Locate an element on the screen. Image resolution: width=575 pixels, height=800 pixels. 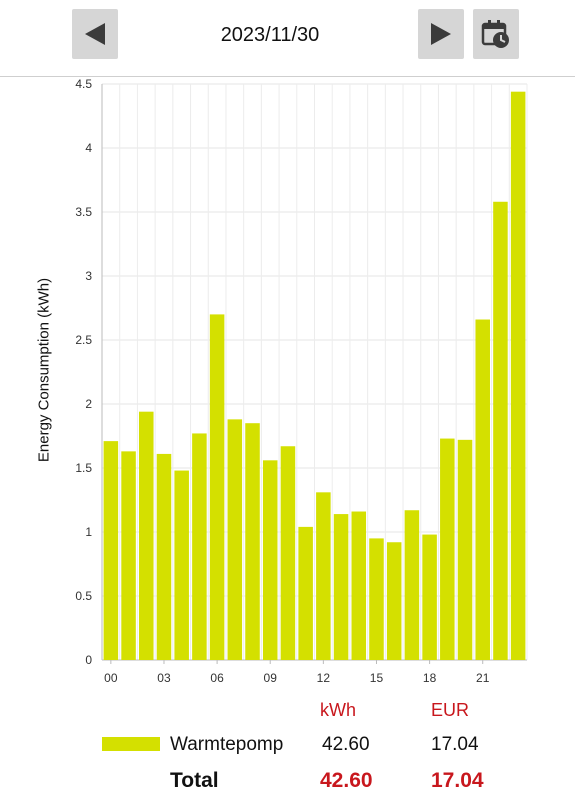
triangle-left-icon is located at coordinates (95, 34).